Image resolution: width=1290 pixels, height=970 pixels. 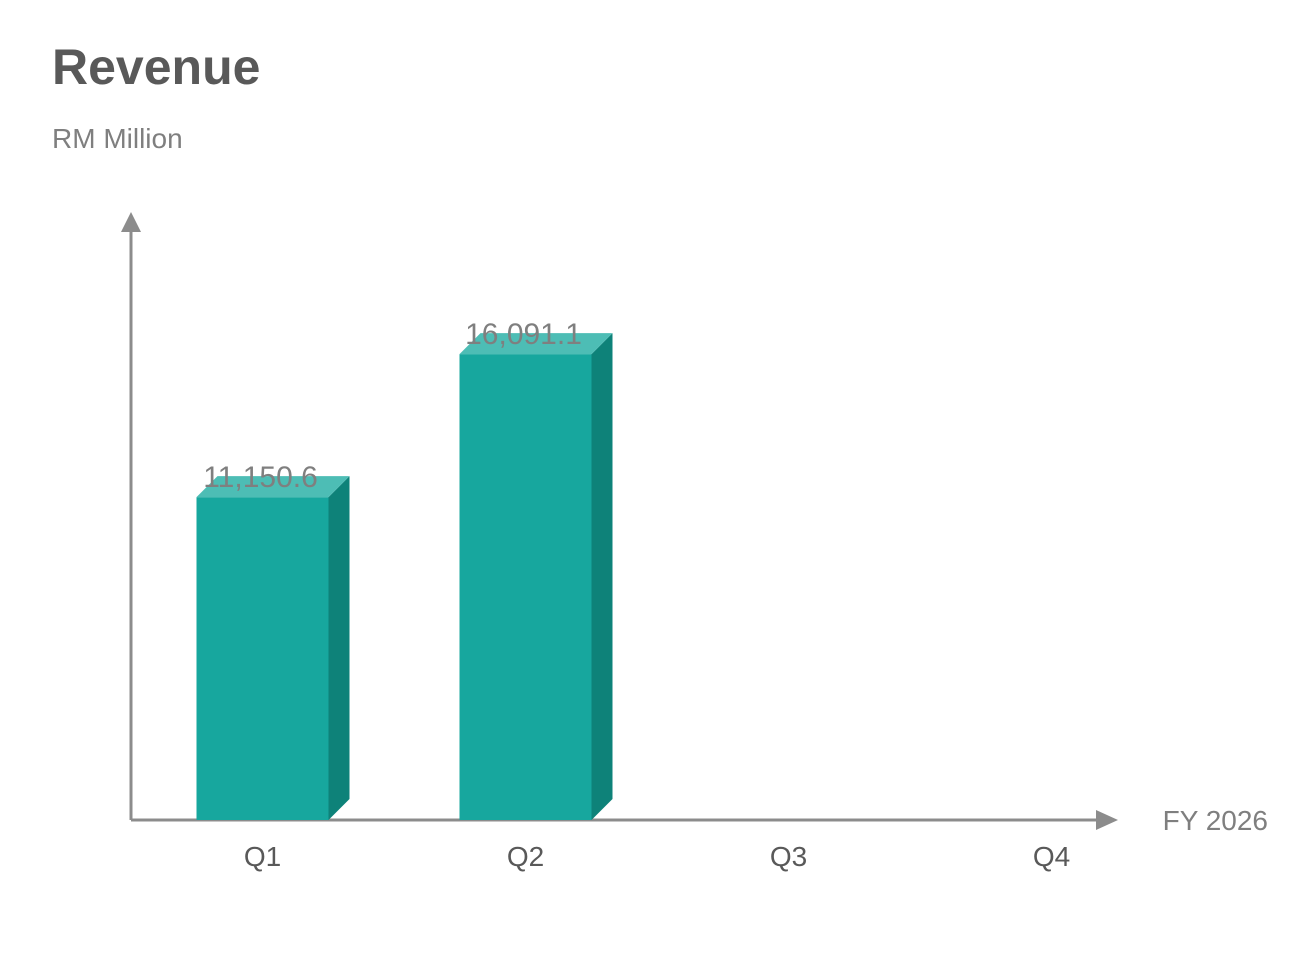 What do you see at coordinates (1107, 820) in the screenshot?
I see `x-axis-arrowhead` at bounding box center [1107, 820].